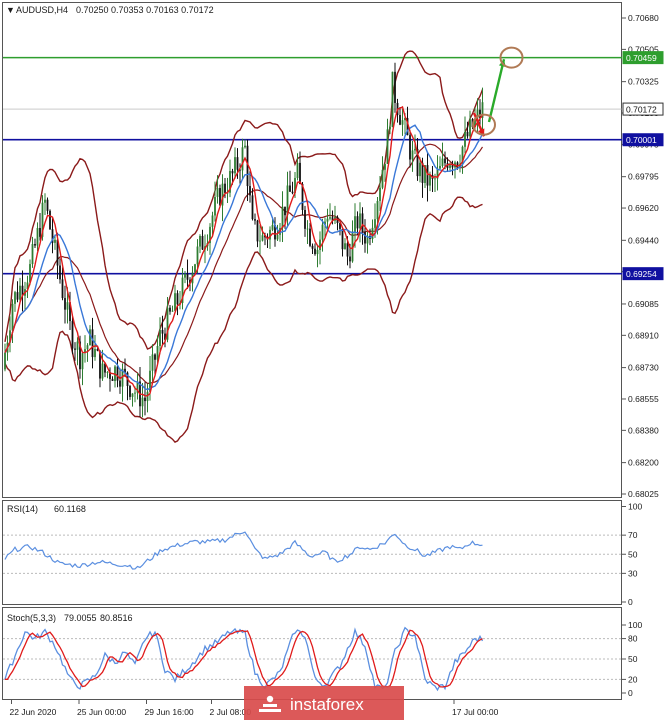  I want to click on price-tick-label: 0.70325, so click(643, 82).